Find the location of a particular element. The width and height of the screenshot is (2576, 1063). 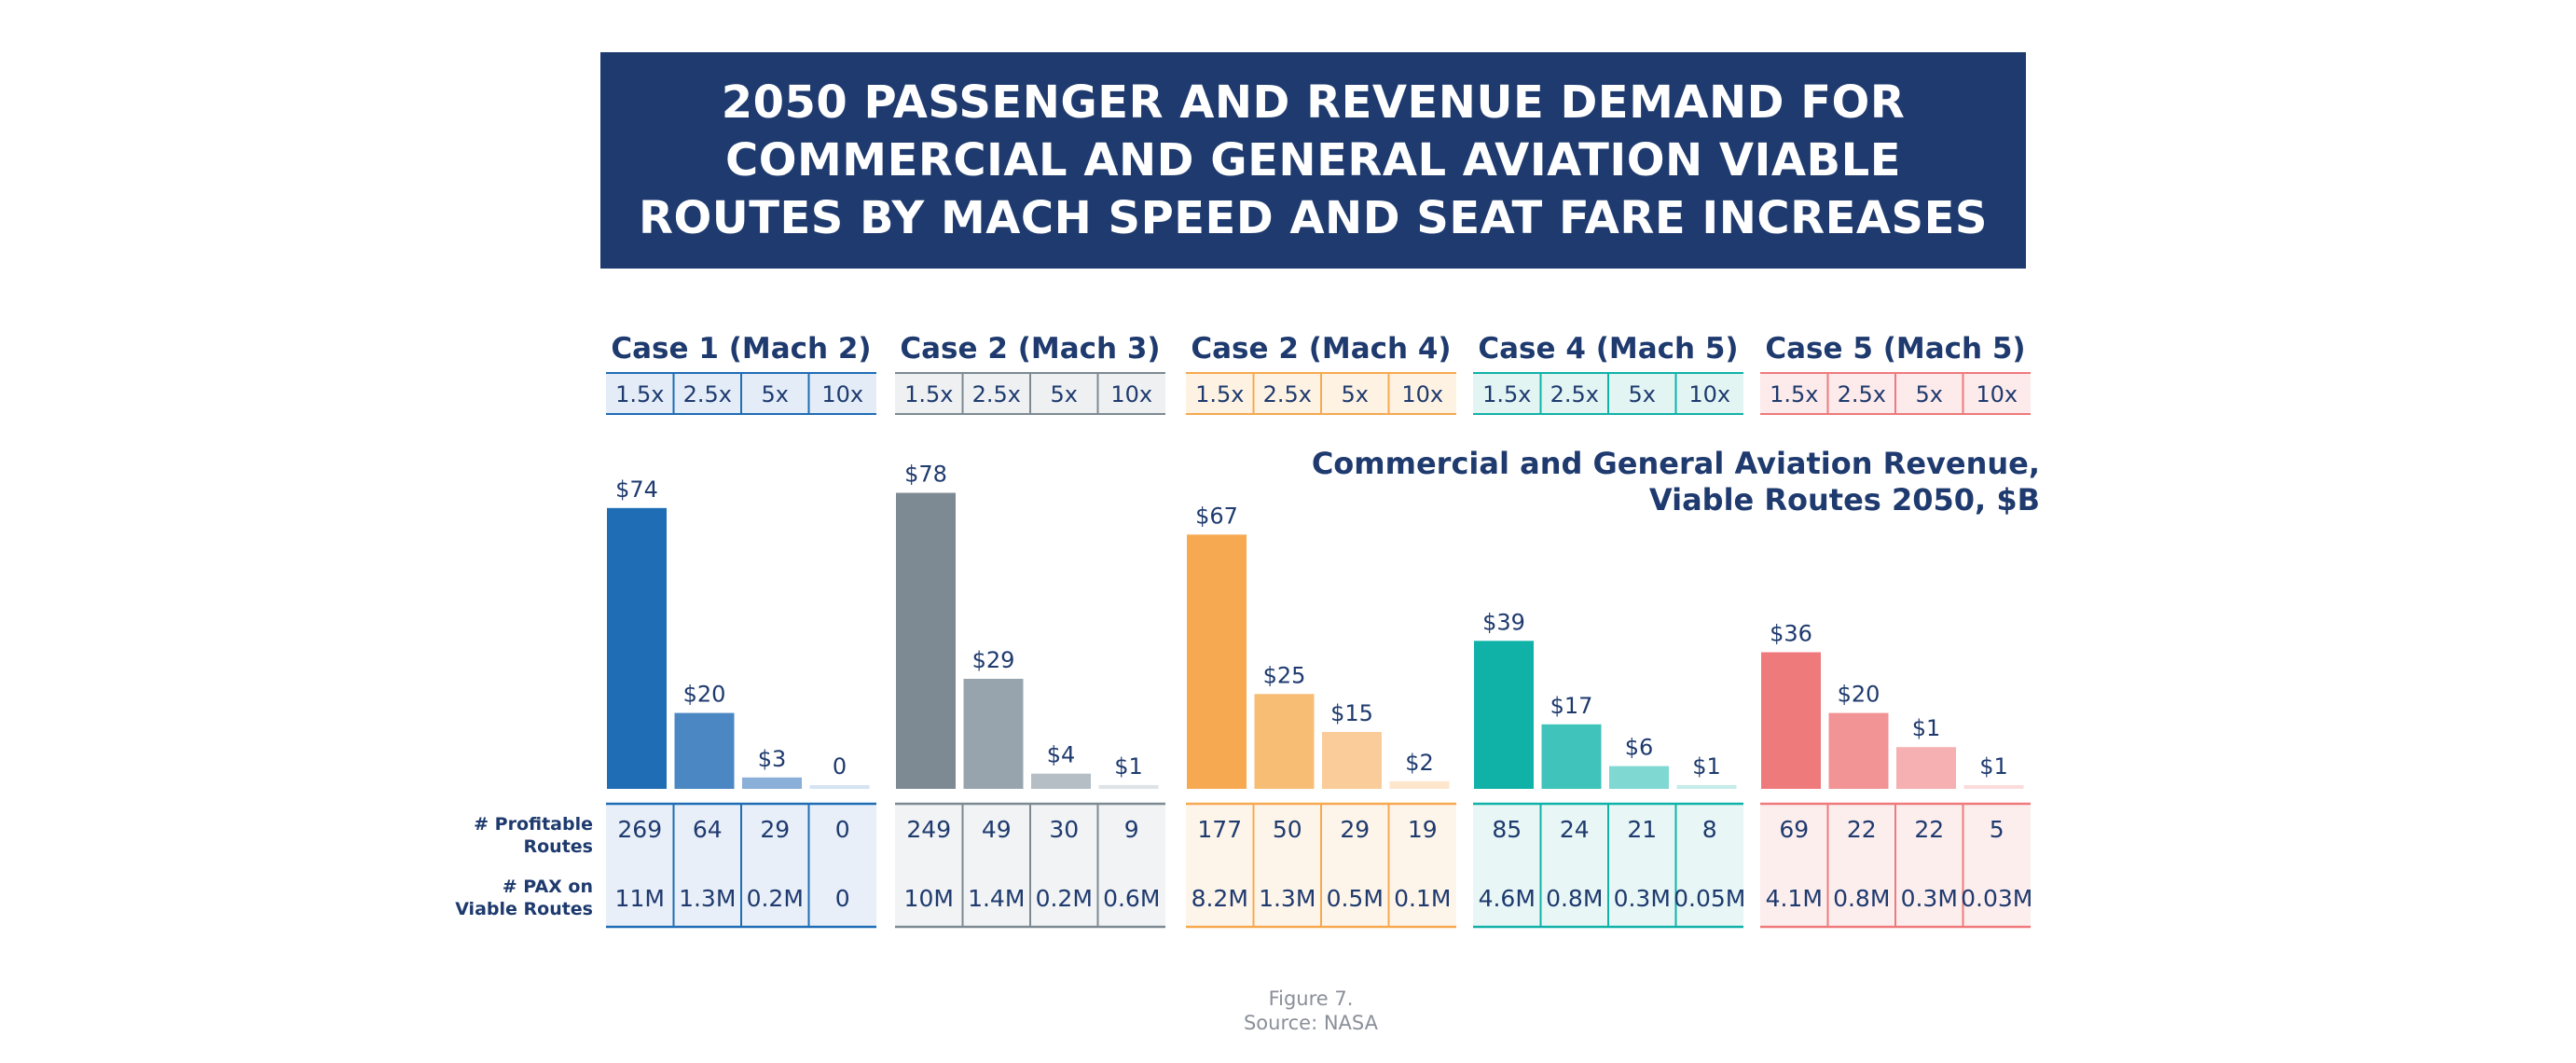

row-label-routes-line-1: # Profitable is located at coordinates (533, 824).